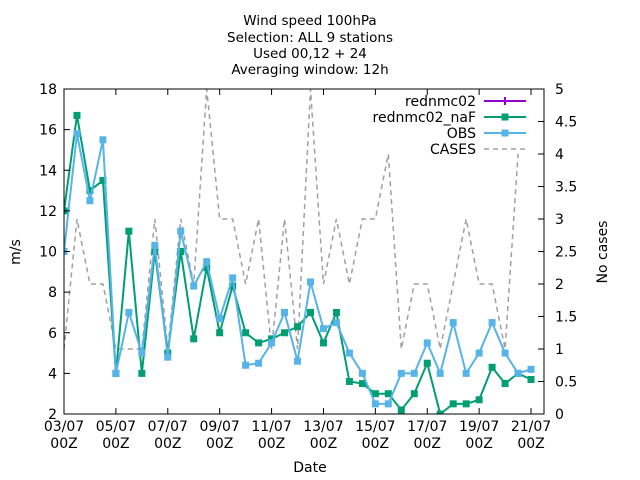 This screenshot has width=640, height=480. I want to click on x-axis-label: Date, so click(309, 468).